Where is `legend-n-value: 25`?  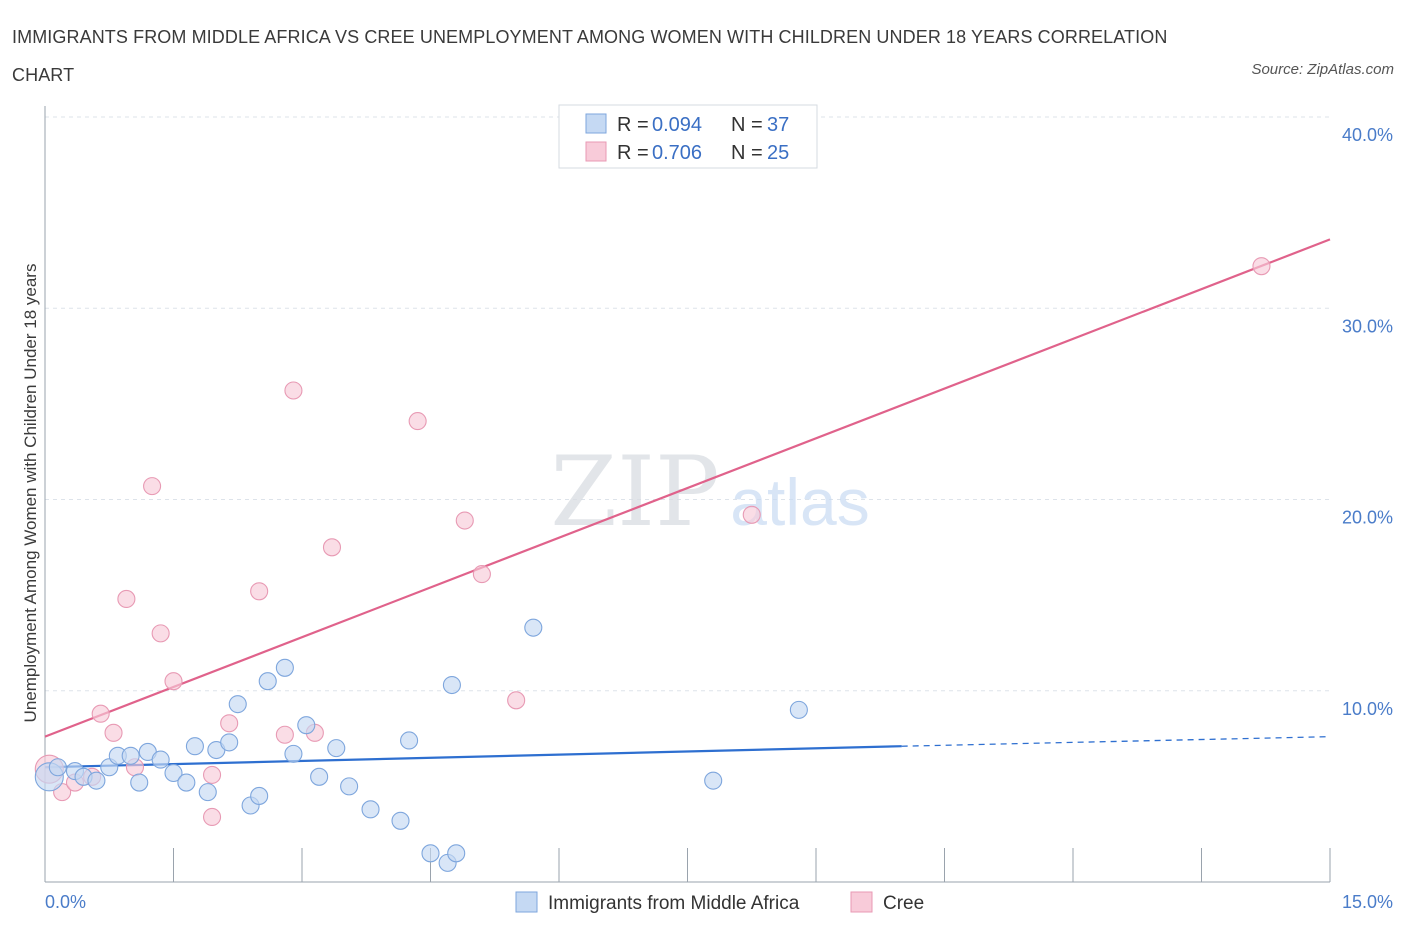 legend-n-value: 25 is located at coordinates (778, 153).